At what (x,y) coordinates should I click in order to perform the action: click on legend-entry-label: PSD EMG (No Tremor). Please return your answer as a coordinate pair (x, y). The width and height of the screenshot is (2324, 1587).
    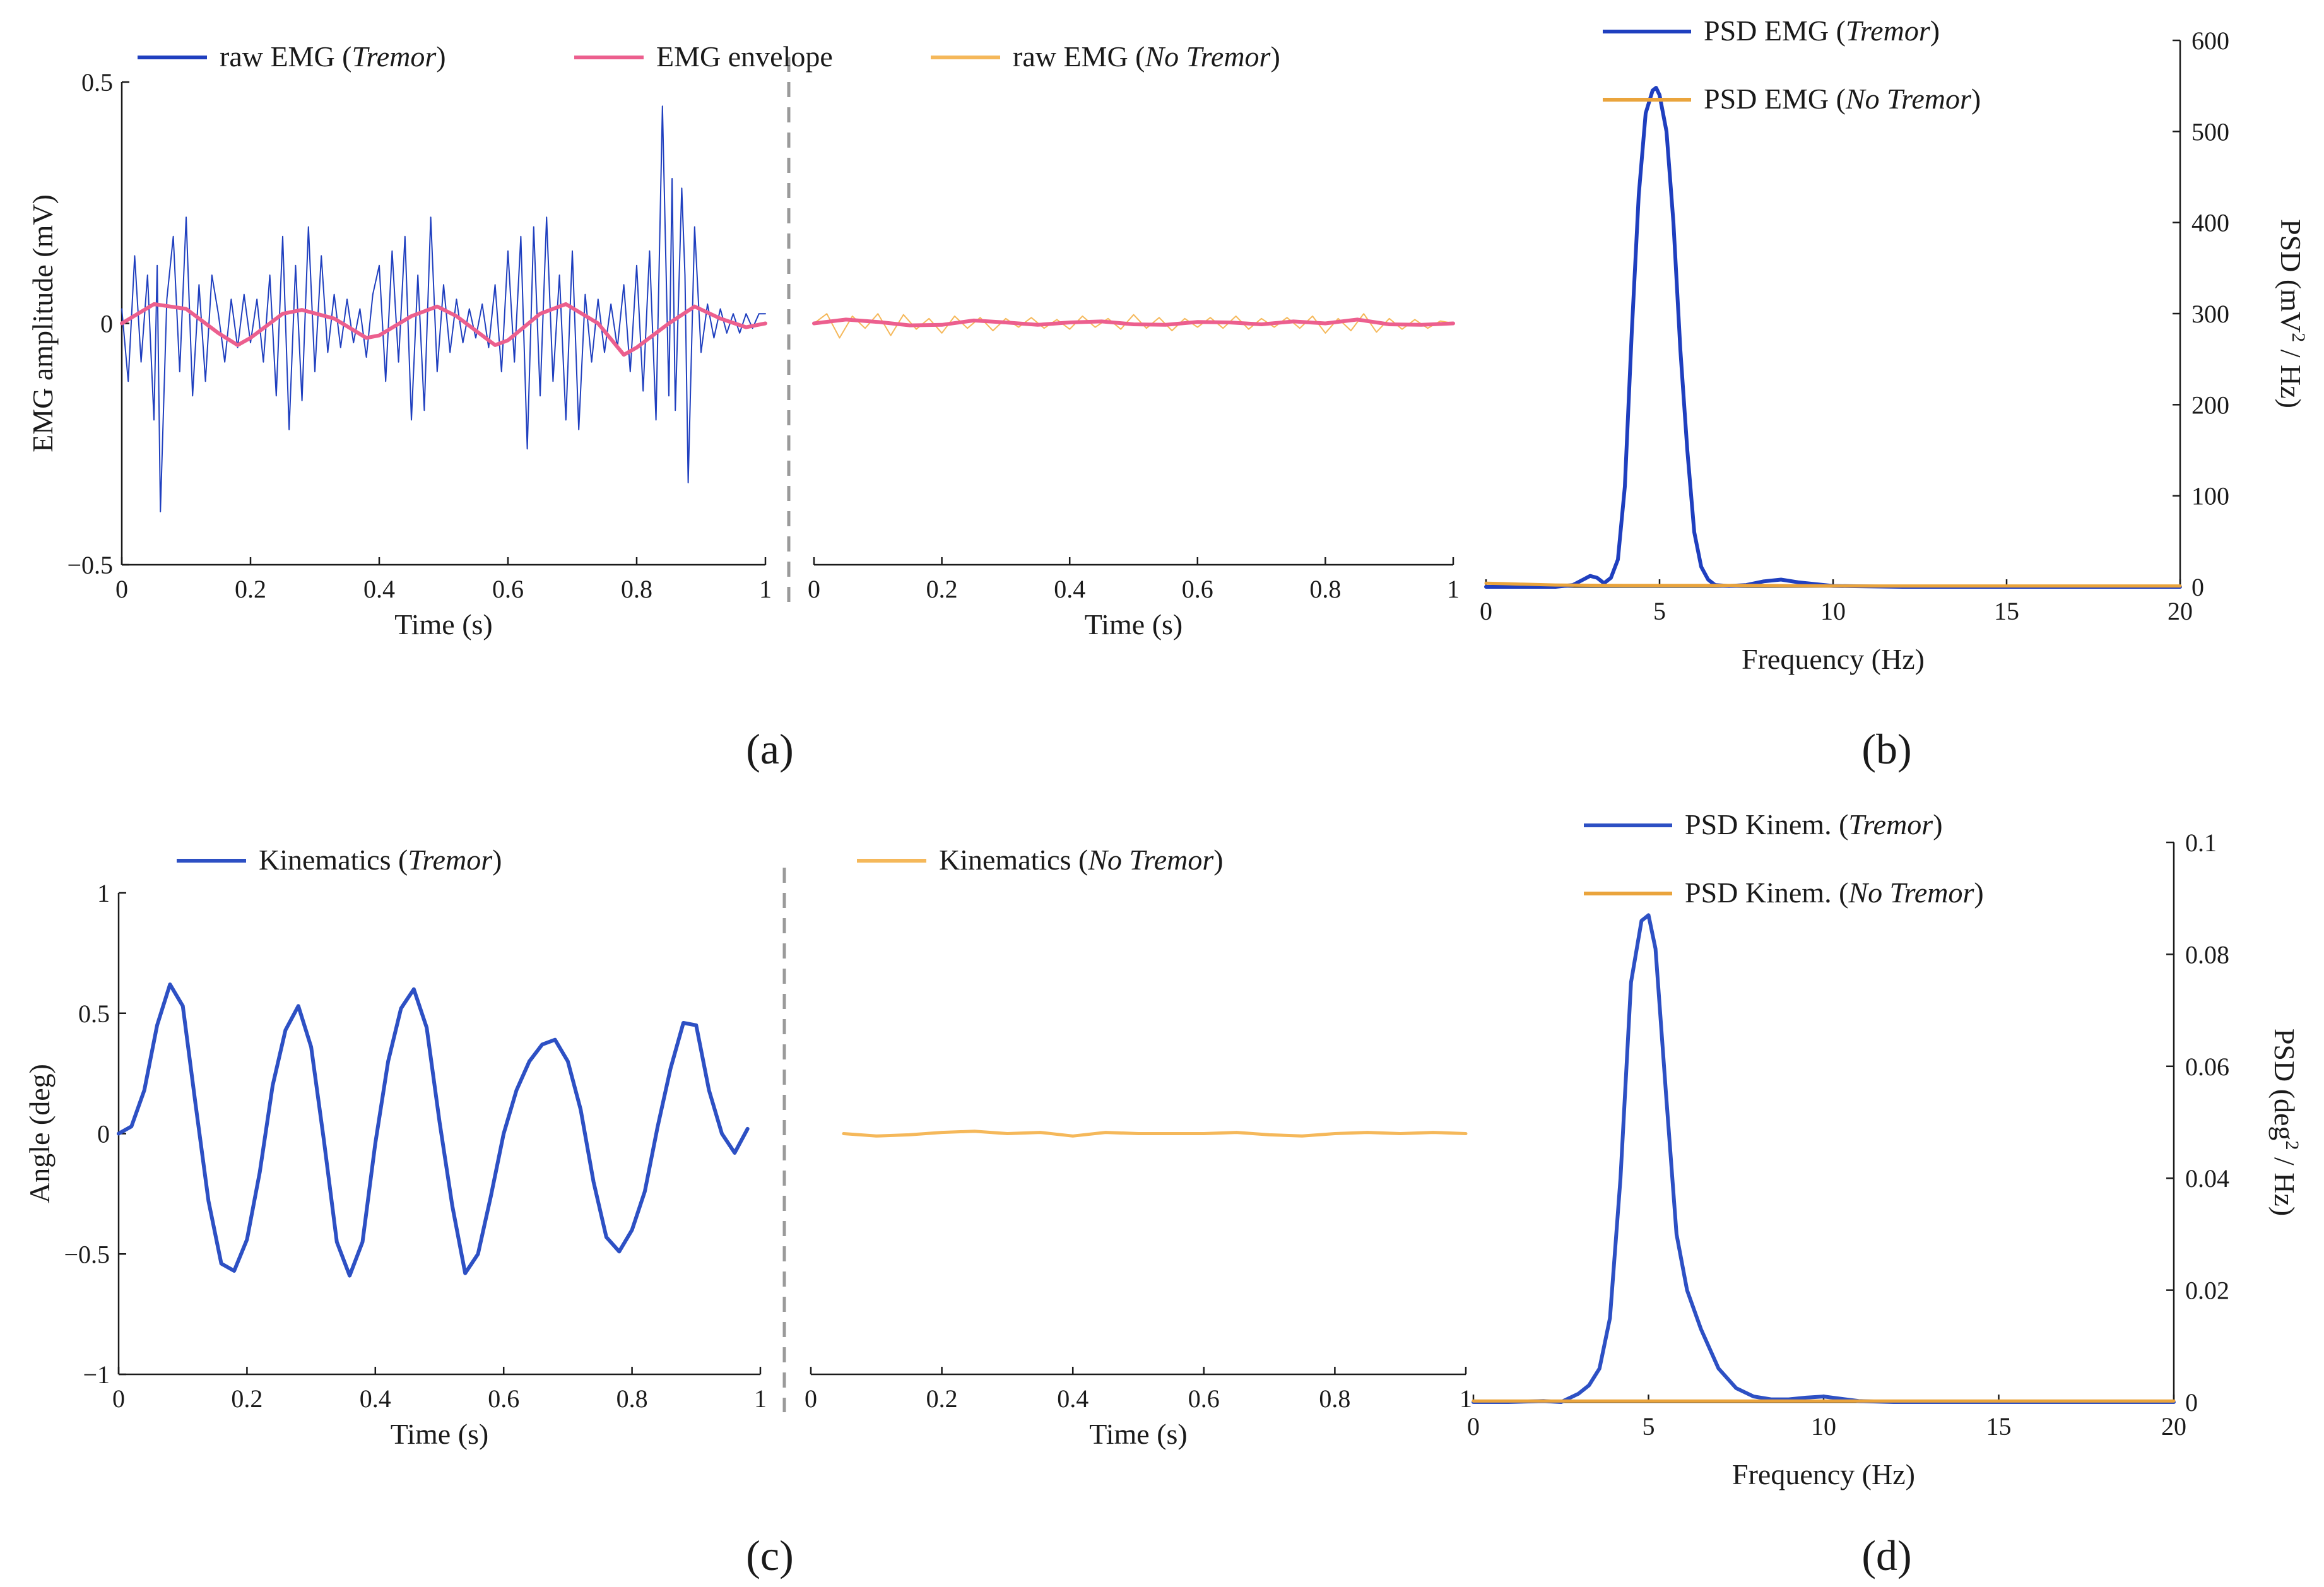
    Looking at the image, I should click on (1843, 99).